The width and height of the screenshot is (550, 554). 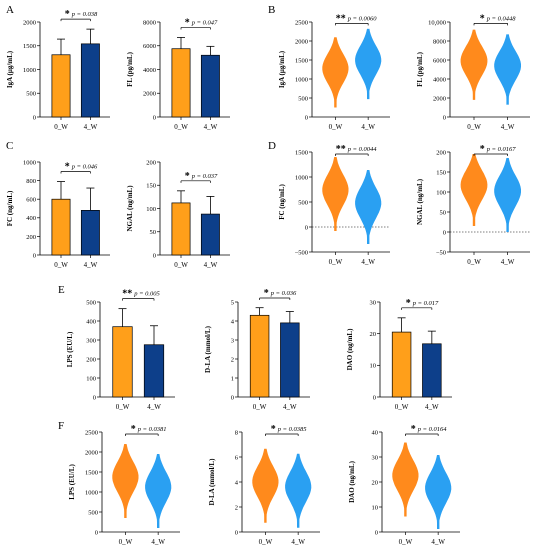 I want to click on y-tick-label: 4, so click(x=237, y=482).